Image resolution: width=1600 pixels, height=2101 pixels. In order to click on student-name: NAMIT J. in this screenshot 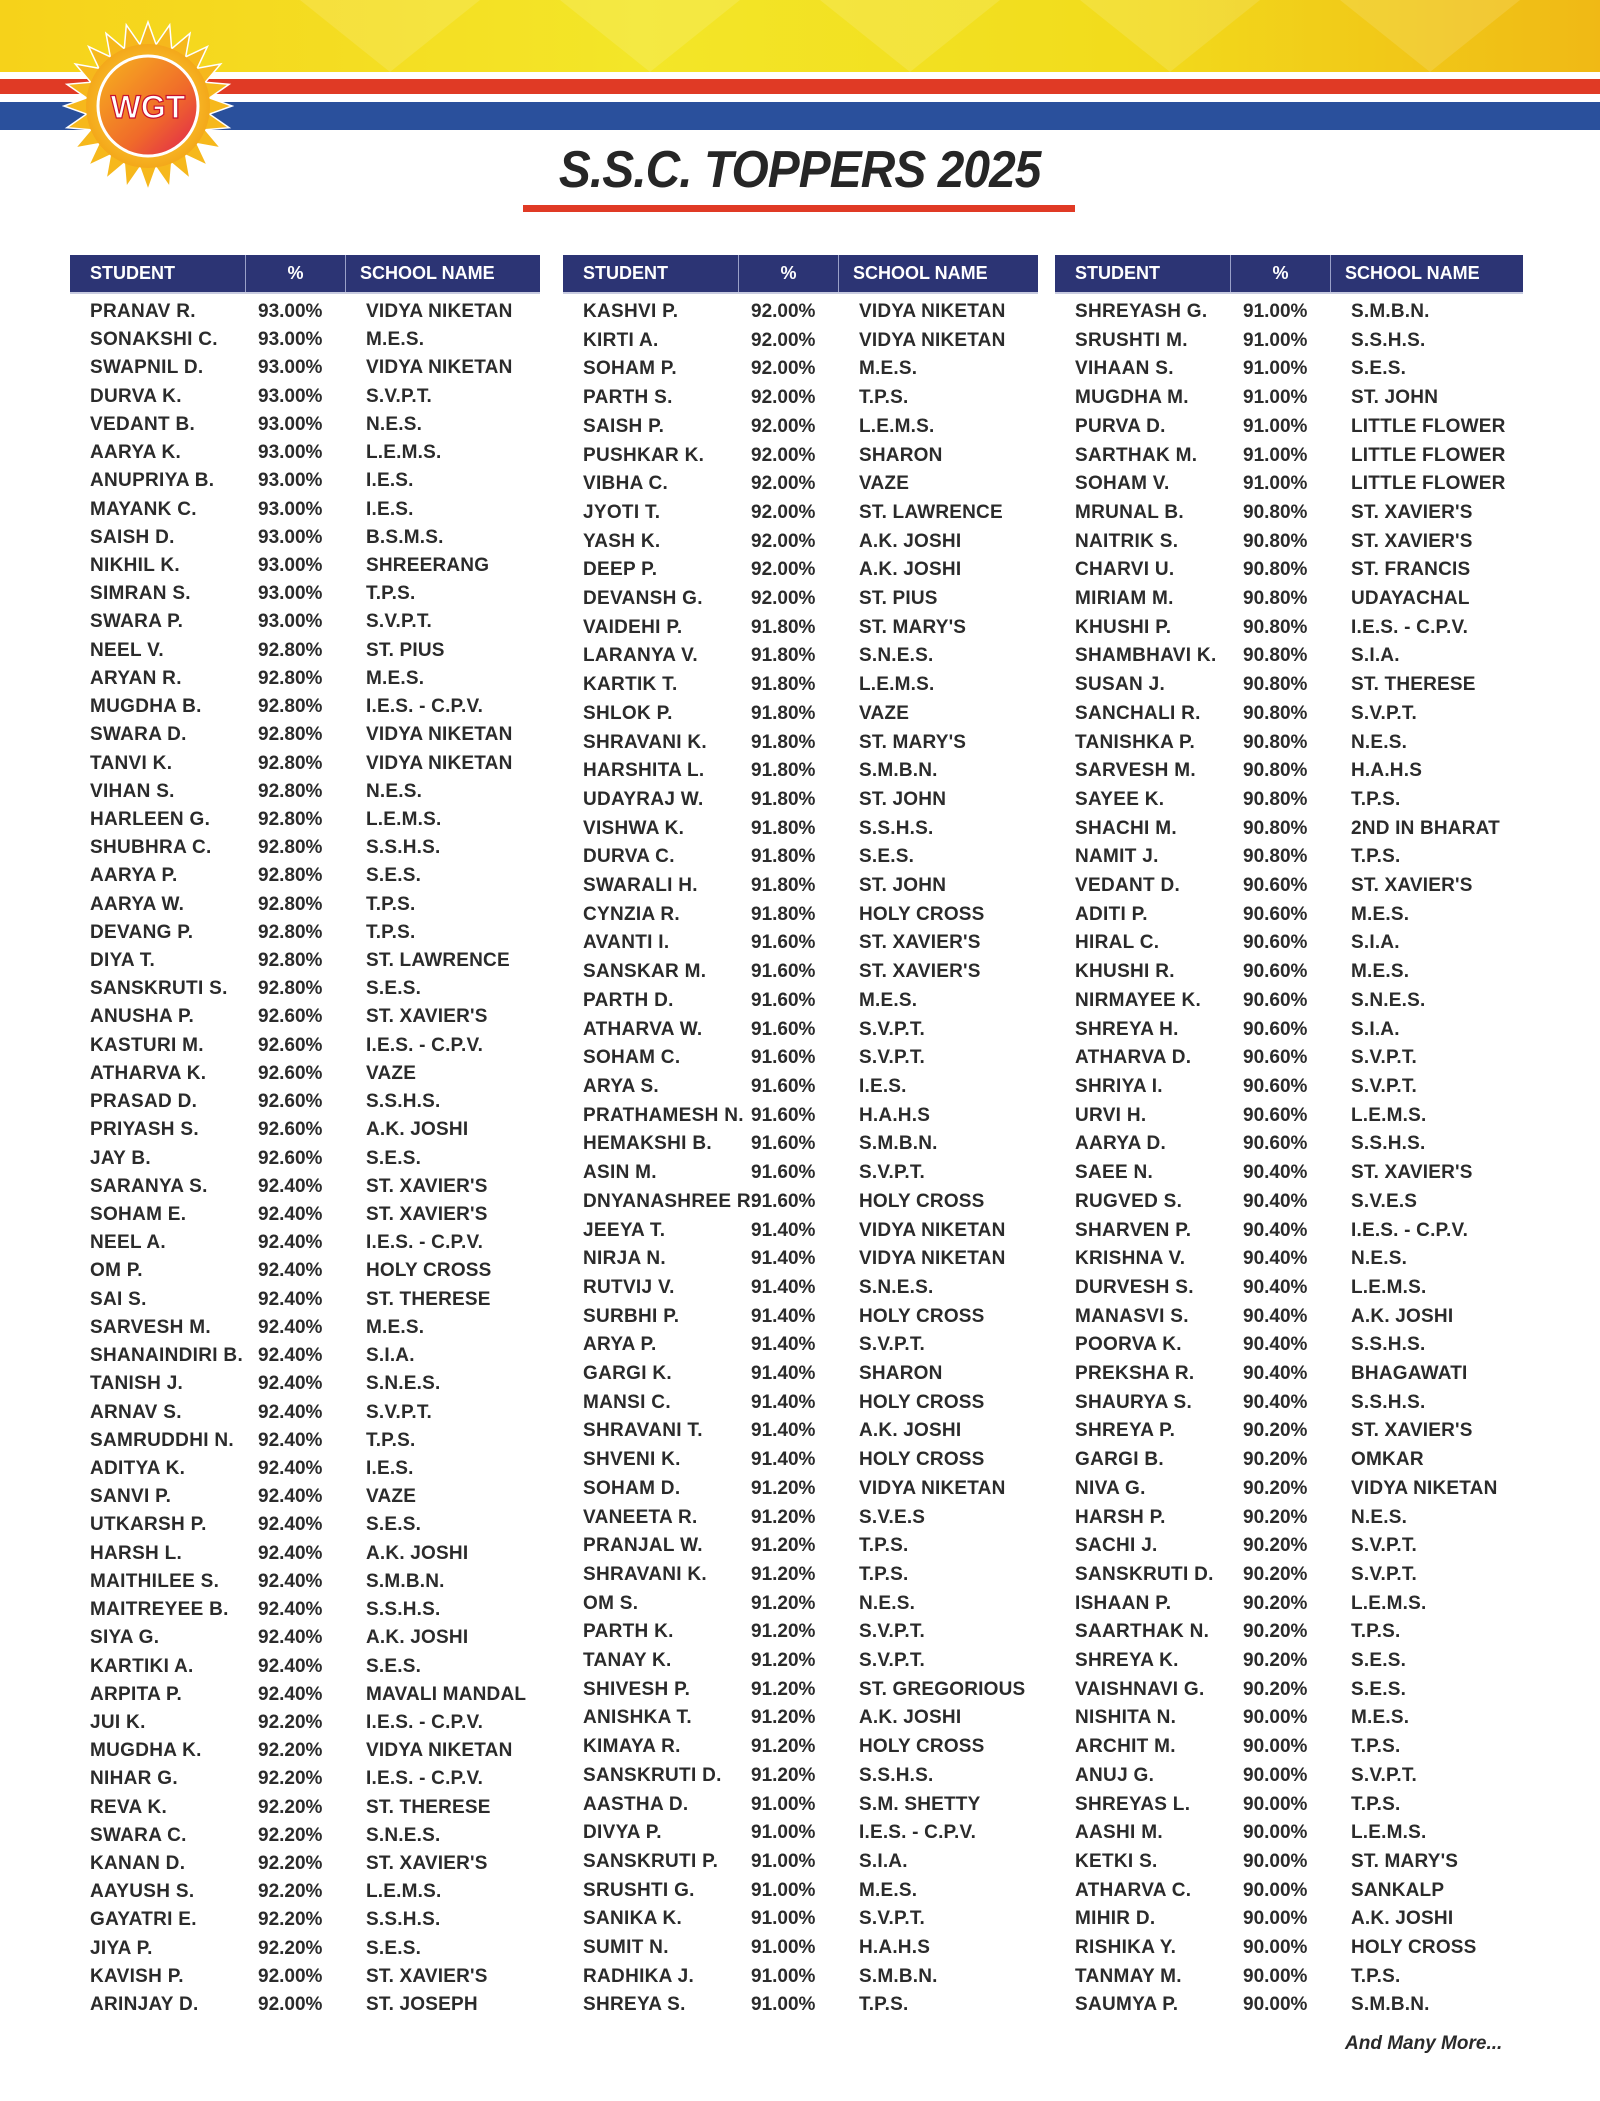, I will do `click(1117, 857)`.